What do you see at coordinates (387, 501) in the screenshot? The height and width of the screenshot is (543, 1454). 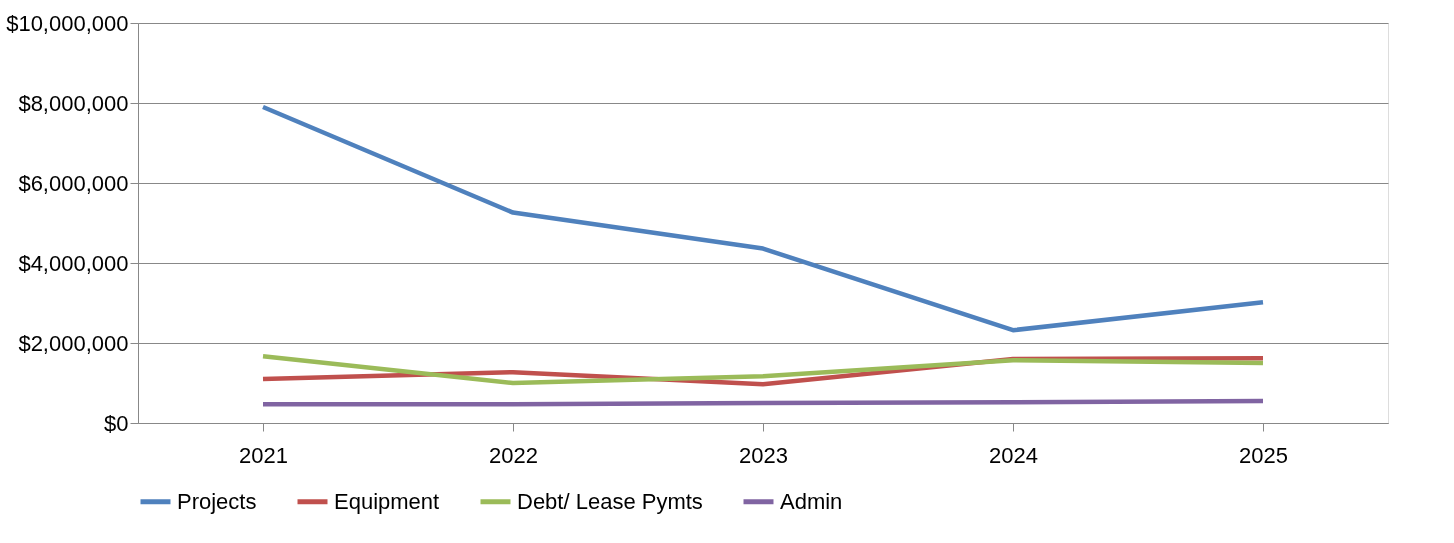 I see `legend-label: Equipment` at bounding box center [387, 501].